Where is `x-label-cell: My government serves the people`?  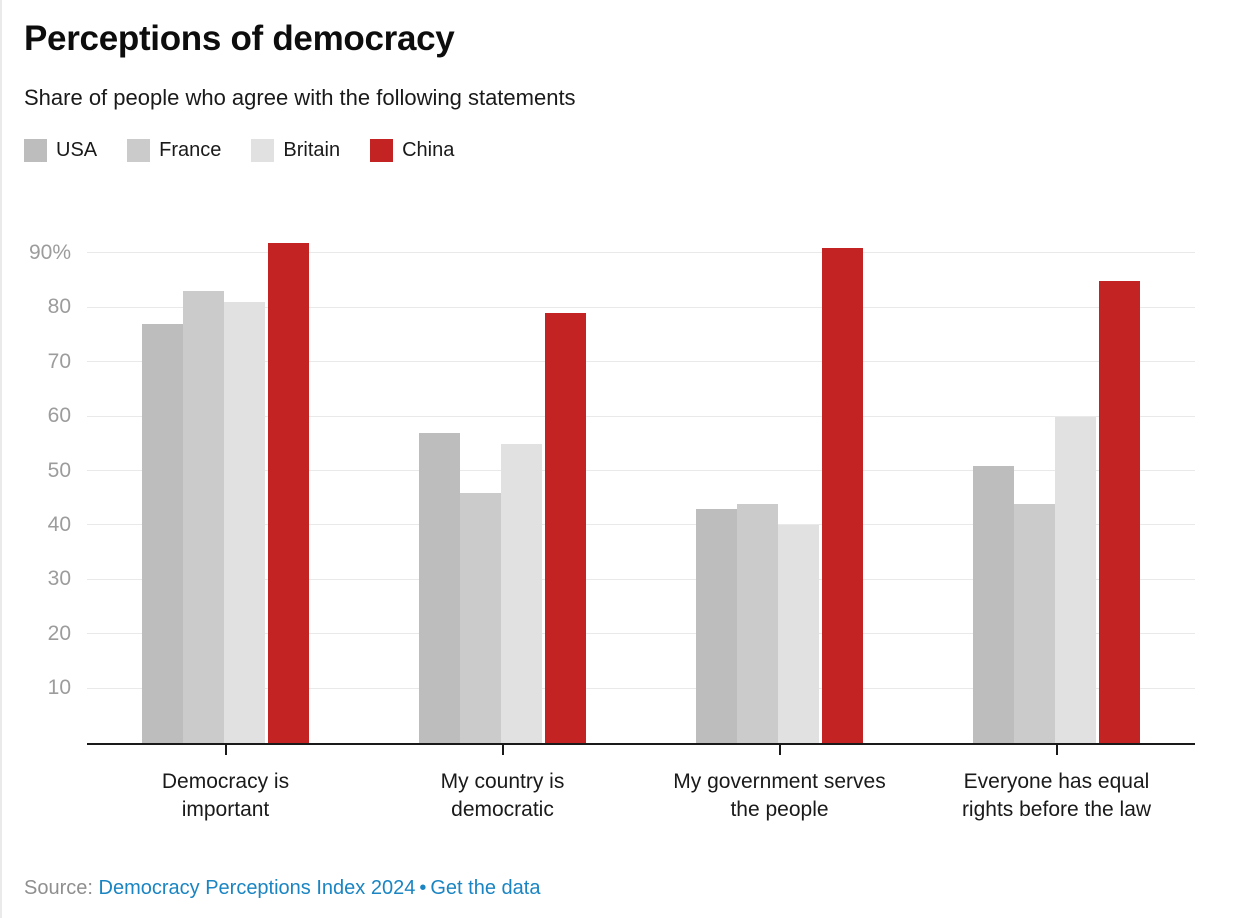
x-label-cell: My government serves the people is located at coordinates (779, 796).